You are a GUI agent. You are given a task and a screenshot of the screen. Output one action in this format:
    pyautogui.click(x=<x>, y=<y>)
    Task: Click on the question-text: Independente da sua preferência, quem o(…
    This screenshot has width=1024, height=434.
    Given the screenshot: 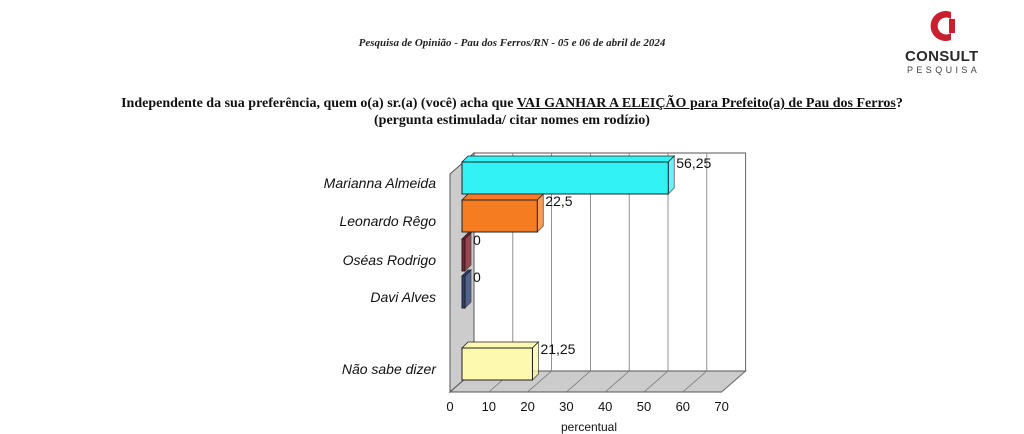 What is the action you would take?
    pyautogui.click(x=512, y=112)
    